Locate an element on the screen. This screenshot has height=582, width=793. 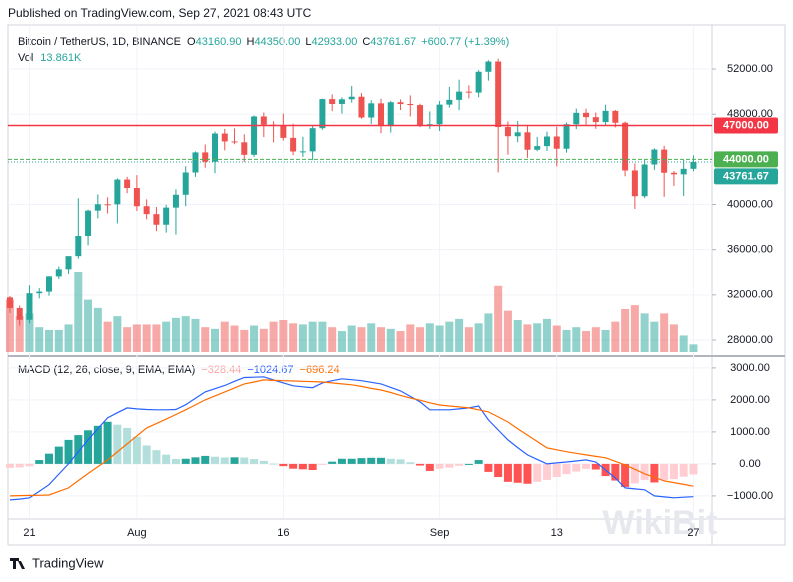
x-tick-label: 13 is located at coordinates (557, 533).